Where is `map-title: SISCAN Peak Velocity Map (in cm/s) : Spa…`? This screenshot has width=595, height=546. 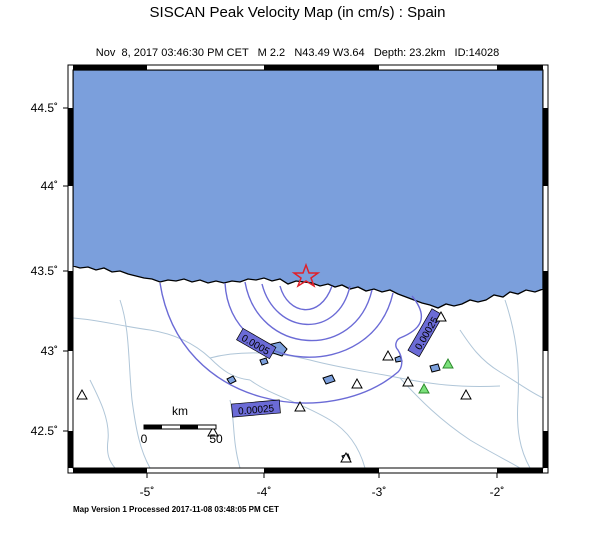 map-title: SISCAN Peak Velocity Map (in cm/s) : Spa… is located at coordinates (297, 12).